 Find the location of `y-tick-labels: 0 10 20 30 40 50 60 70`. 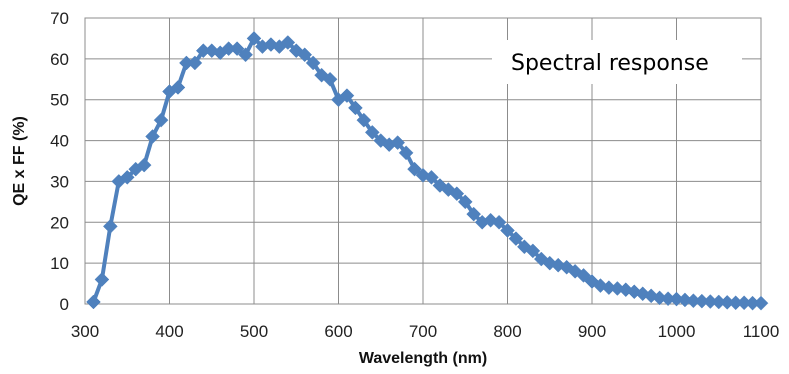

y-tick-labels: 0 10 20 30 40 50 60 70 is located at coordinates (59, 161).